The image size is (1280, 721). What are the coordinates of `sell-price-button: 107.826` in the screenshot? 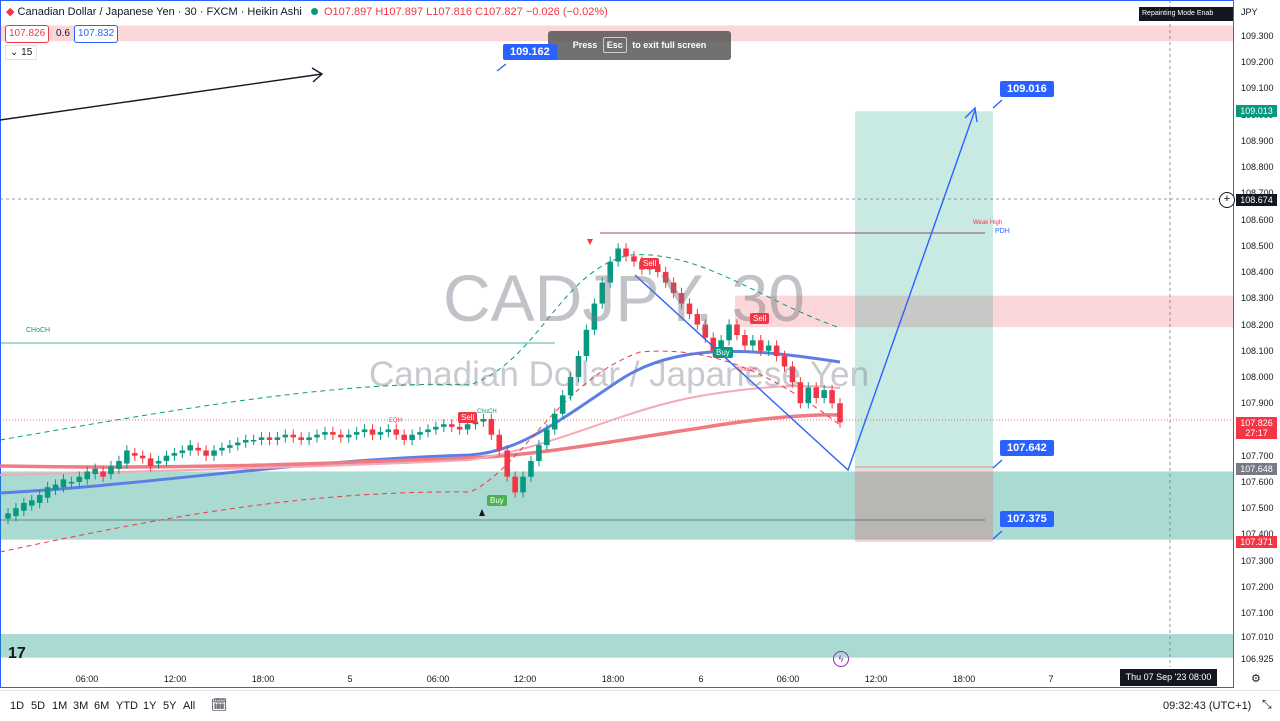 It's located at (27, 34).